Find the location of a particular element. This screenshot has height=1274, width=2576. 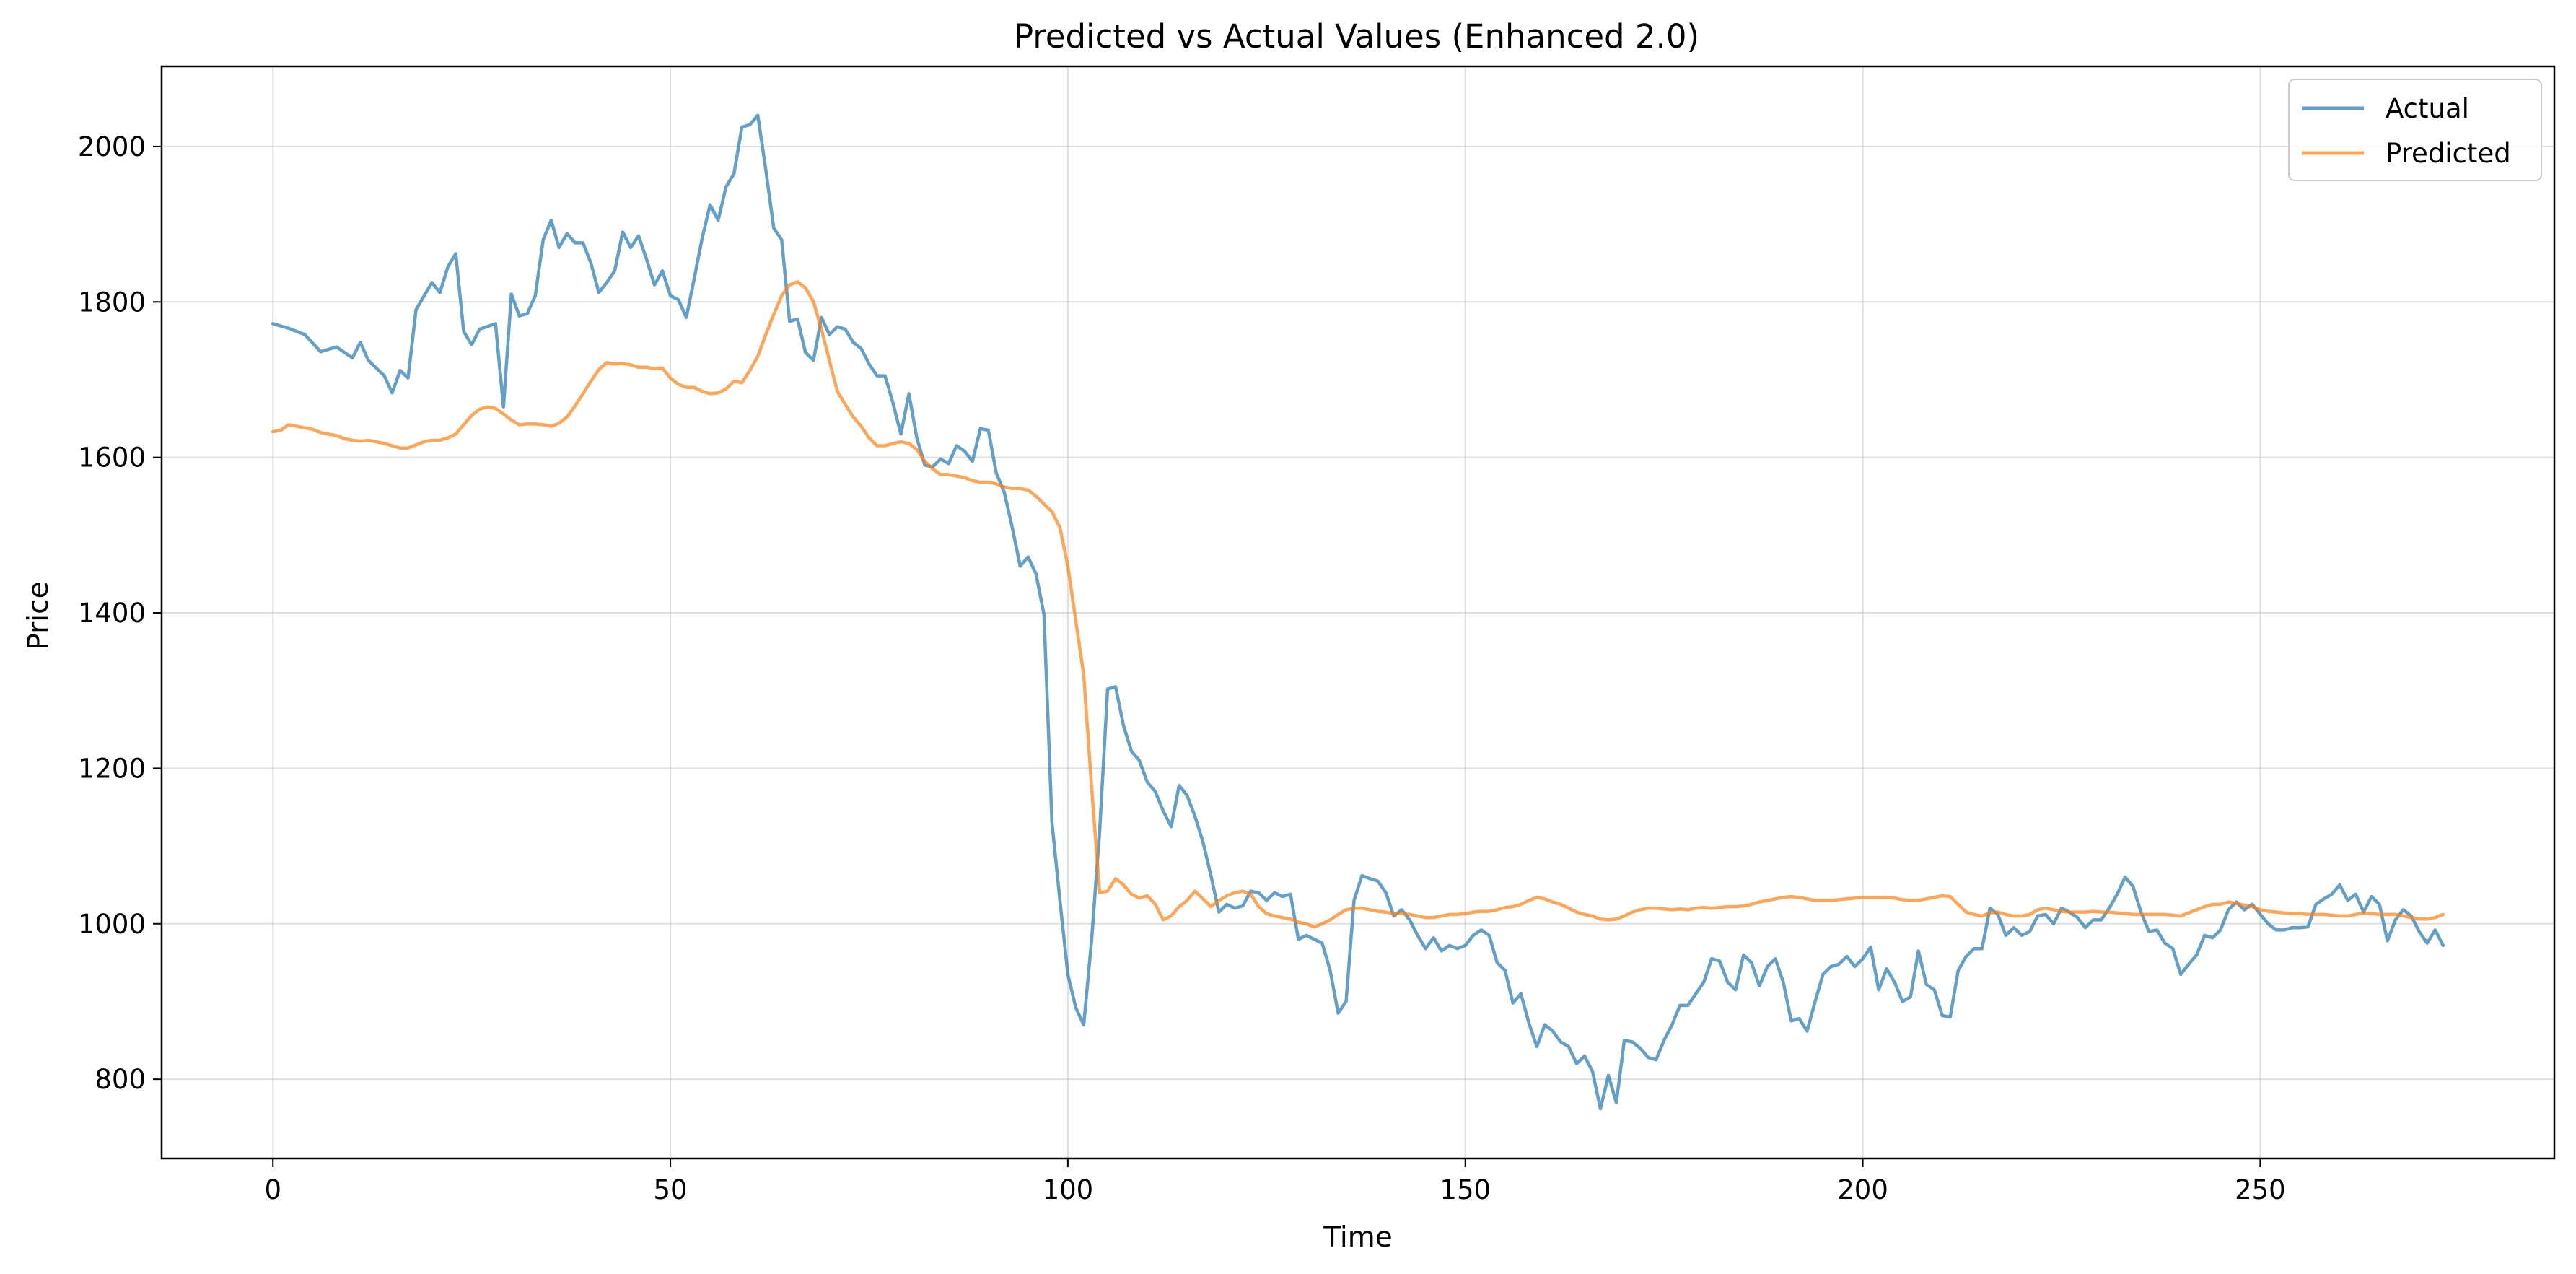

x-tick-label: 50 is located at coordinates (671, 1189).